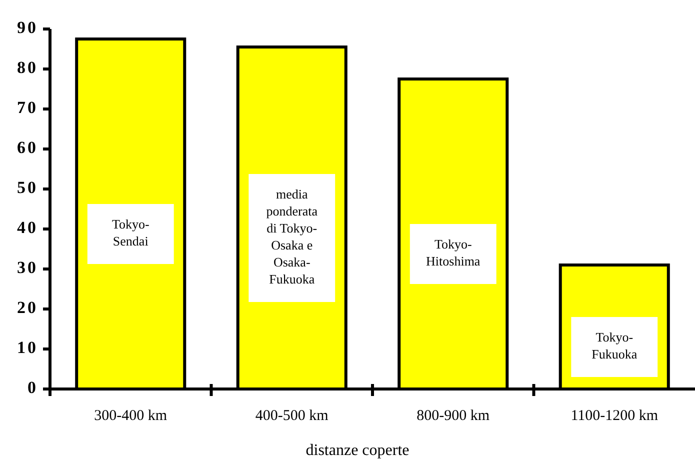  I want to click on x-tick-label: 300-400 km, so click(131, 416).